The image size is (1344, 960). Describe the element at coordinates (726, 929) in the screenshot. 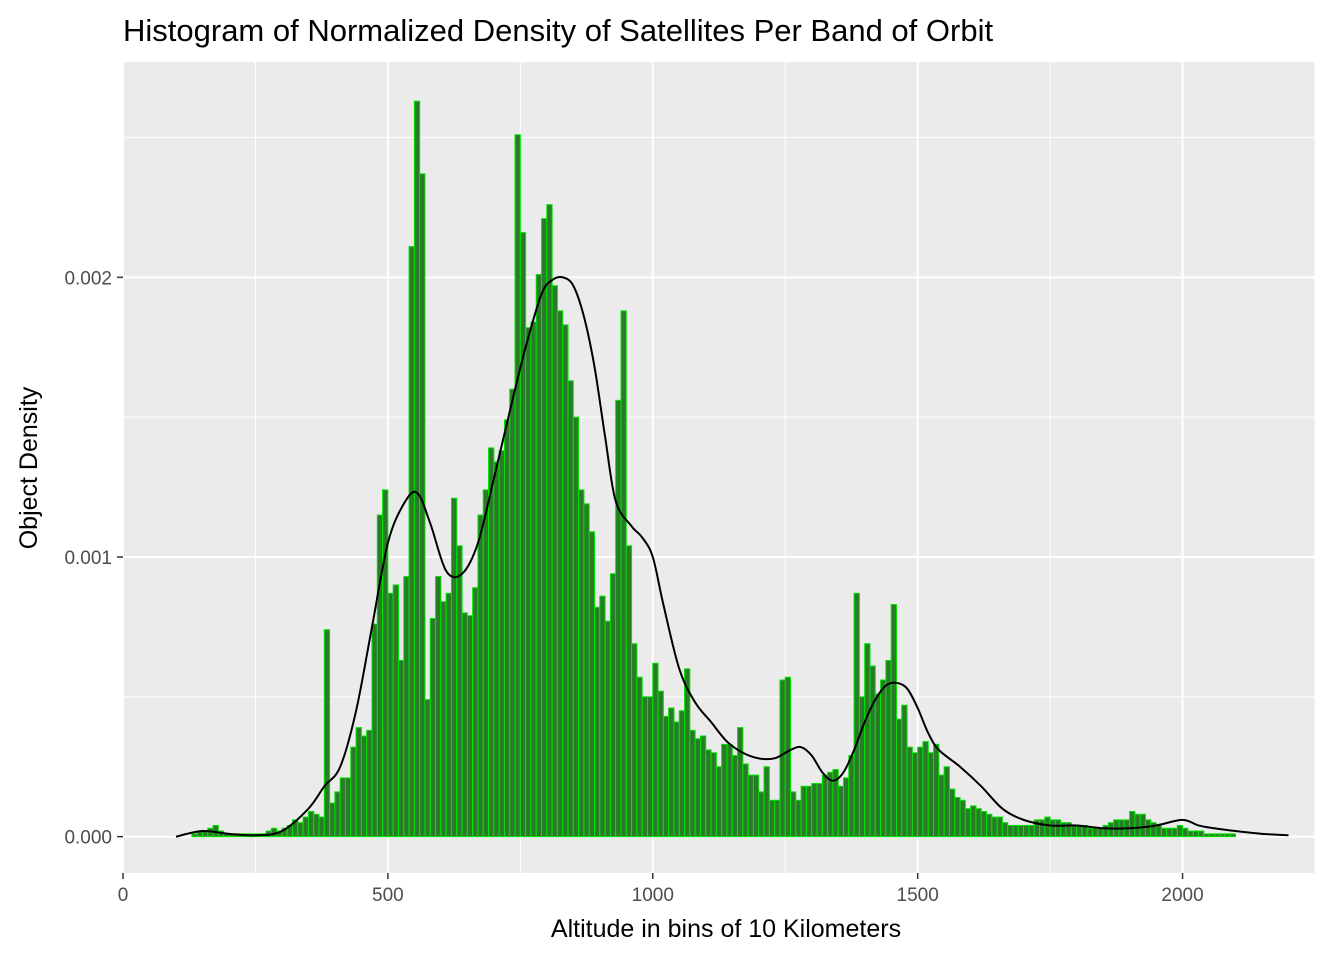

I see `x-axis-title: Altitude in bins of 10 Kilometers` at that location.